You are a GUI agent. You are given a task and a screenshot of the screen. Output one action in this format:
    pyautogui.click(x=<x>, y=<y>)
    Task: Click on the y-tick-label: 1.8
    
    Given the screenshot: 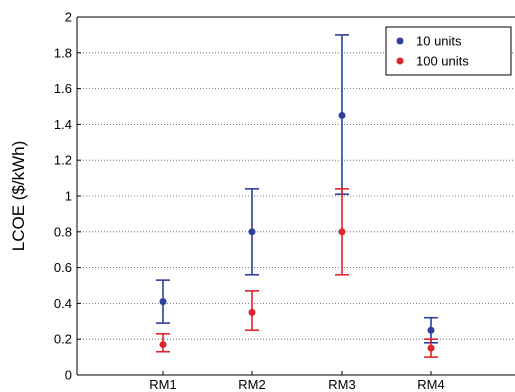 What is the action you would take?
    pyautogui.click(x=63, y=52)
    